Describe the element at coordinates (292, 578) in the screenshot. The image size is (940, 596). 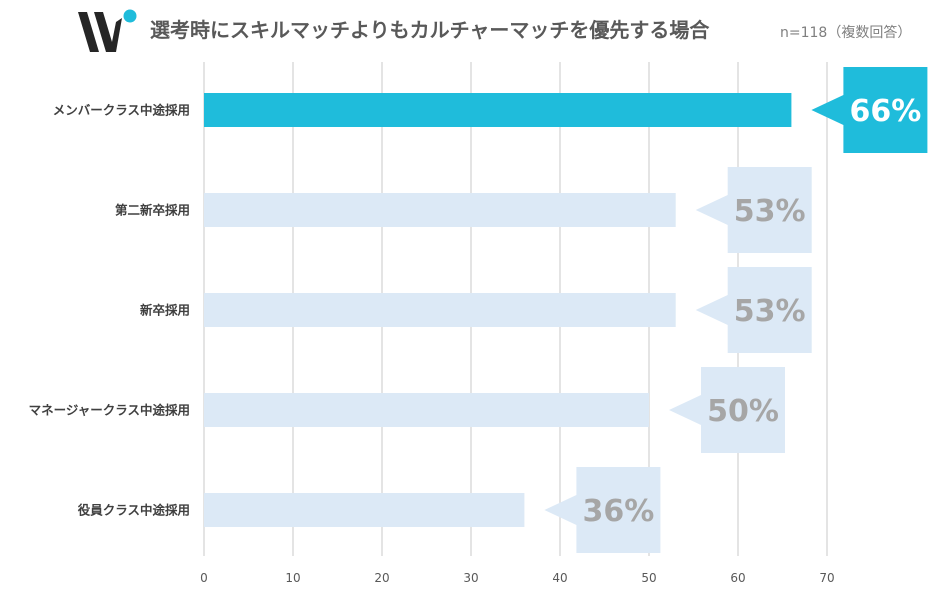
I see `x-tick-label: 10` at that location.